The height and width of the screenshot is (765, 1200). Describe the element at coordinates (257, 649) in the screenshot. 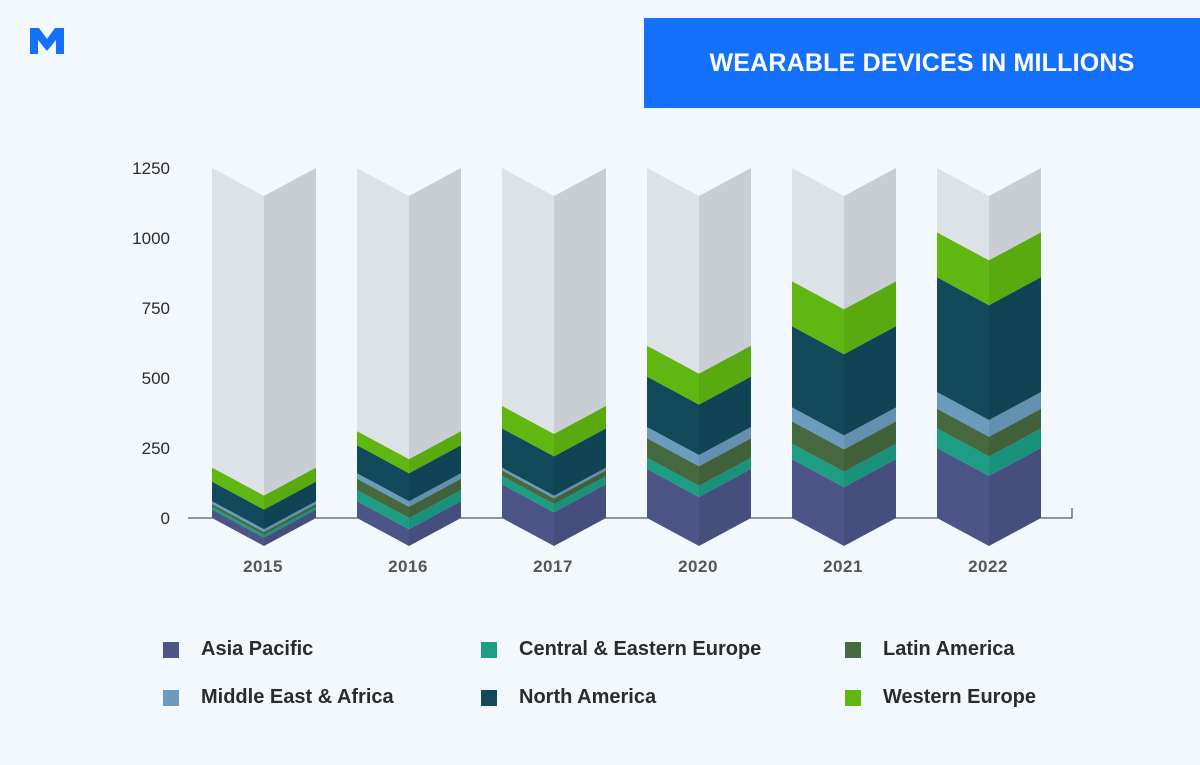

I see `legend-label: Asia Pacific` at that location.